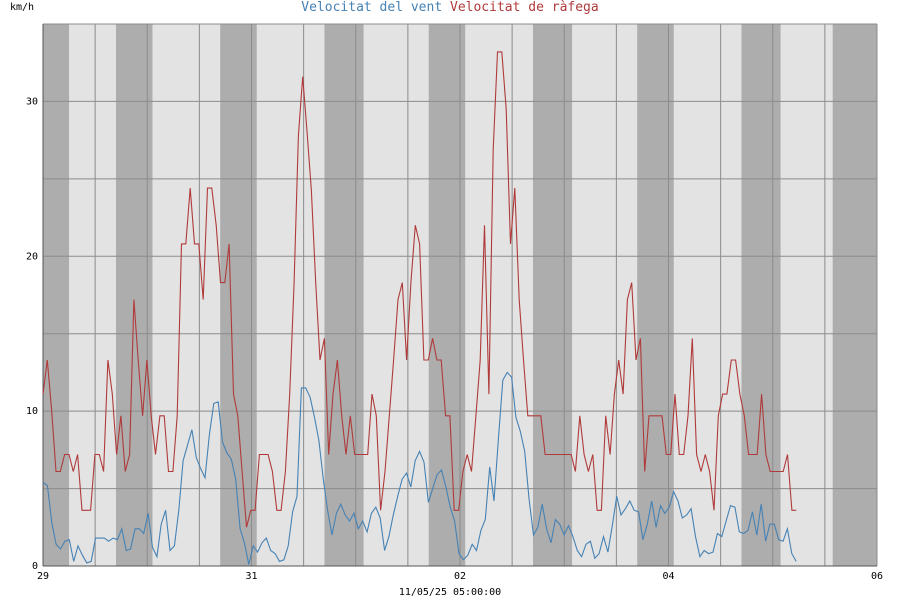 Image resolution: width=900 pixels, height=600 pixels. Describe the element at coordinates (460, 576) in the screenshot. I see `x-tick-label: 02` at that location.